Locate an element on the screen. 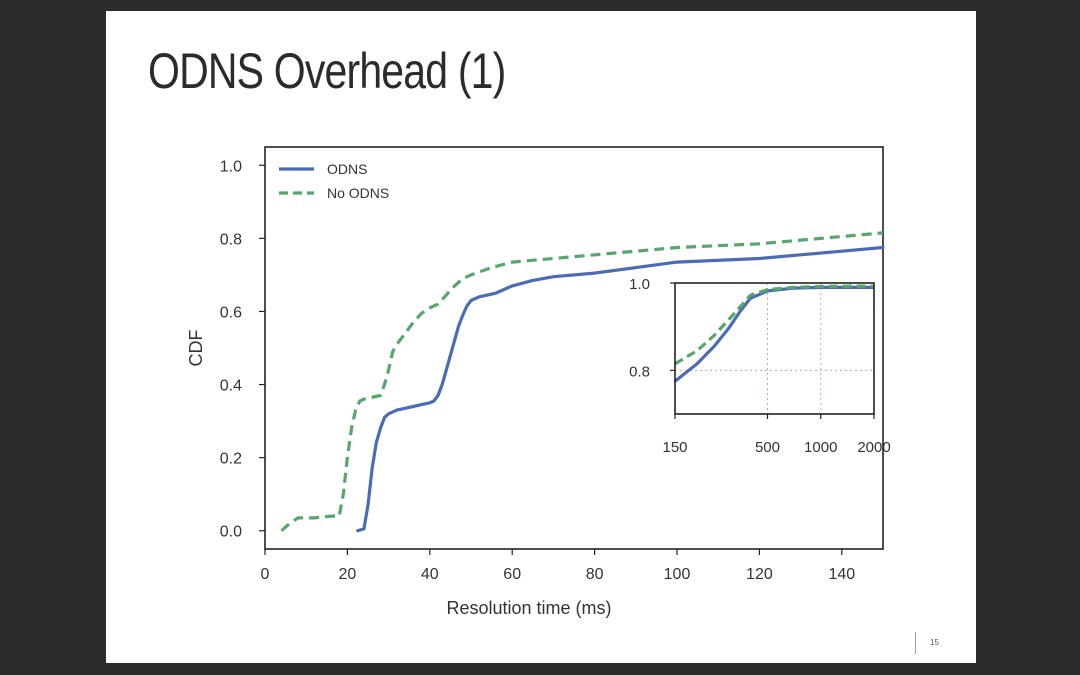  y-tick-label: 0.0 is located at coordinates (231, 532).